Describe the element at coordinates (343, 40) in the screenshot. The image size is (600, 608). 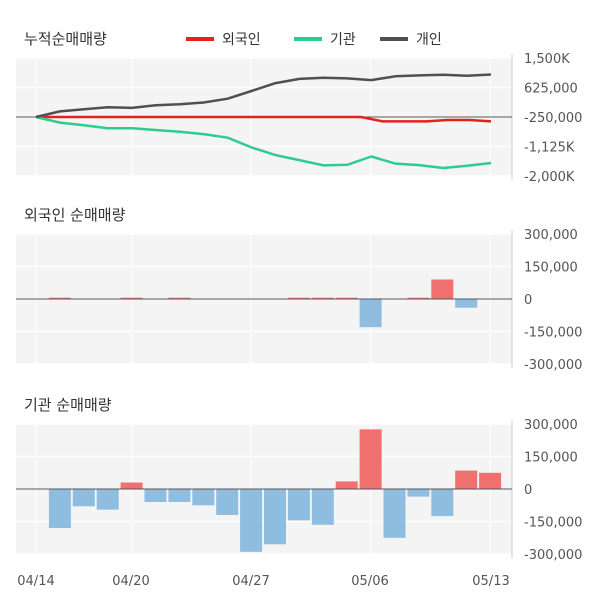
I see `legend-label: 기관` at that location.